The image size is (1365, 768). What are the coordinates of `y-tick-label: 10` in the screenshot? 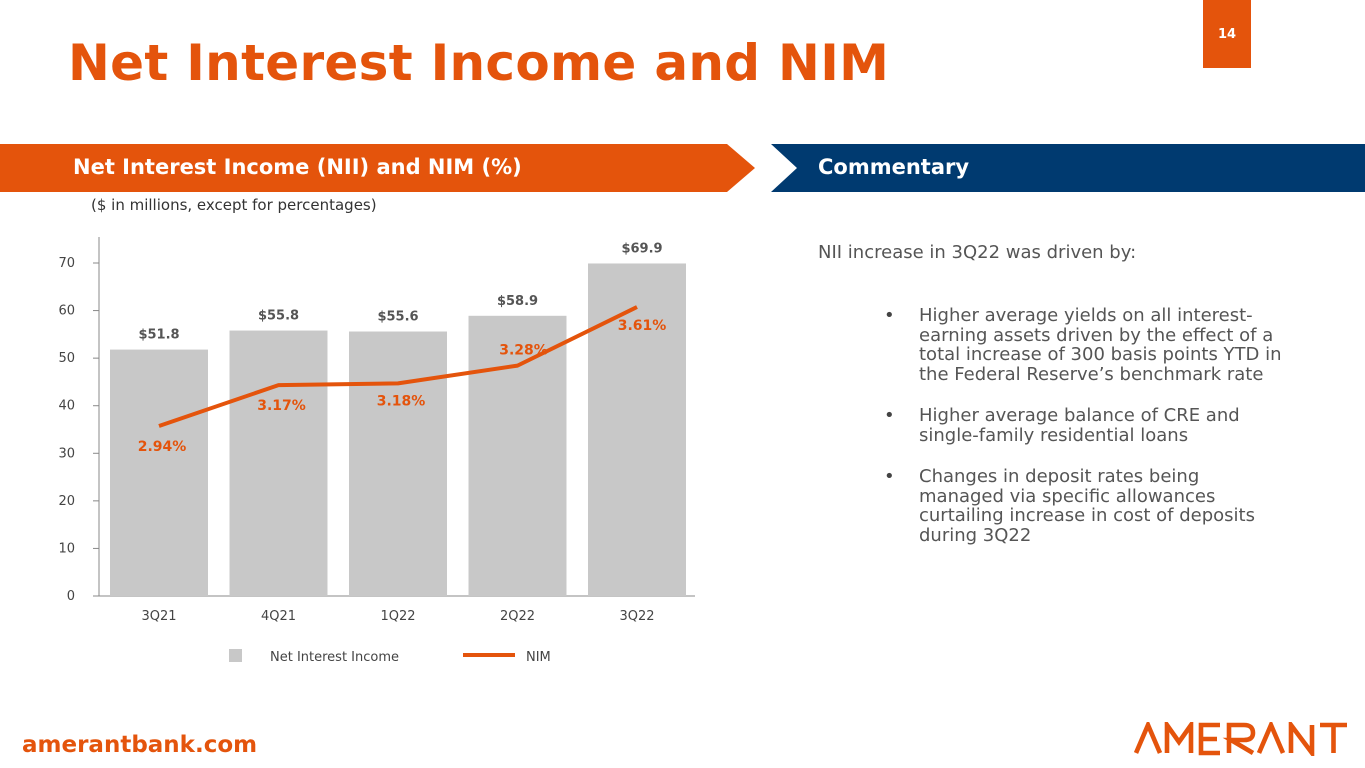 It's located at (66, 548).